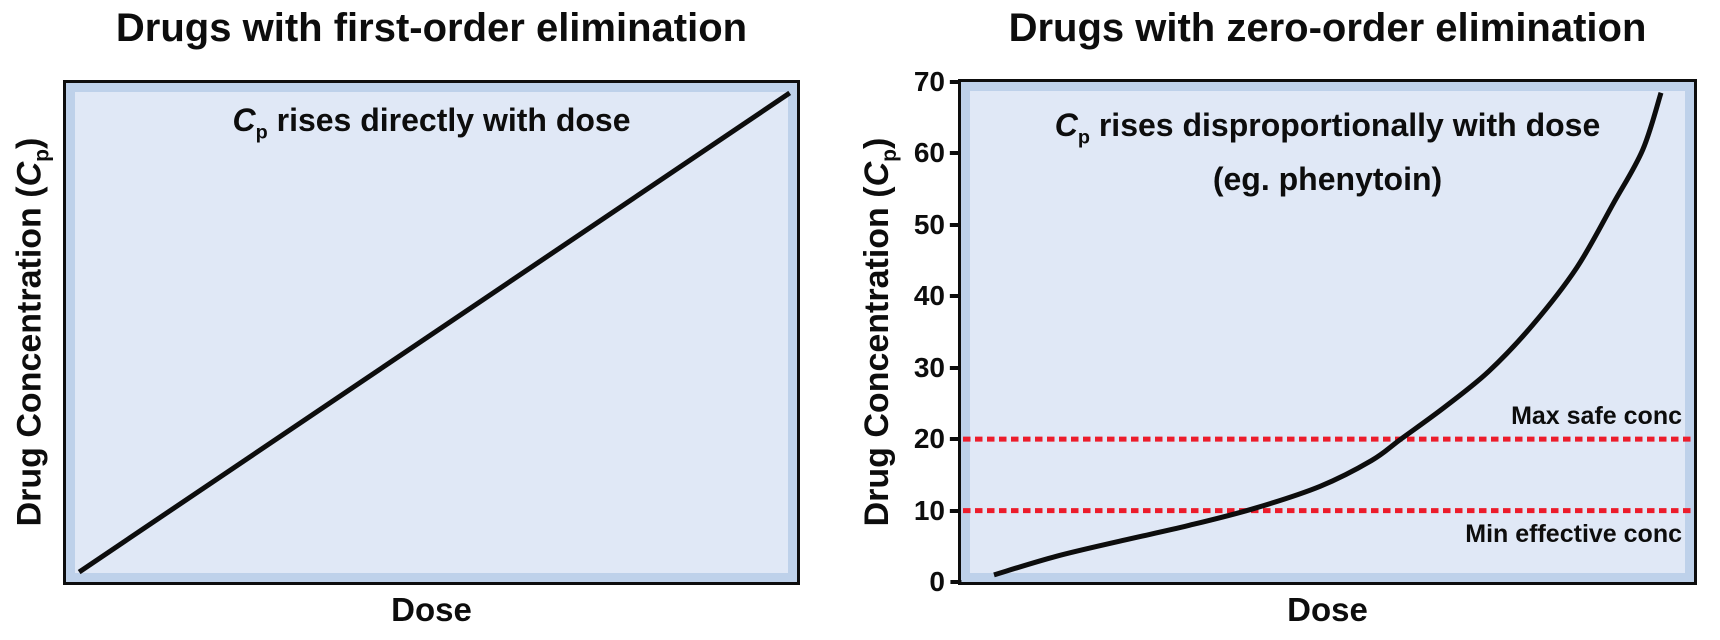 The height and width of the screenshot is (640, 1720). What do you see at coordinates (431, 28) in the screenshot?
I see `chart-title-first-order: Drugs with first-order elimination` at bounding box center [431, 28].